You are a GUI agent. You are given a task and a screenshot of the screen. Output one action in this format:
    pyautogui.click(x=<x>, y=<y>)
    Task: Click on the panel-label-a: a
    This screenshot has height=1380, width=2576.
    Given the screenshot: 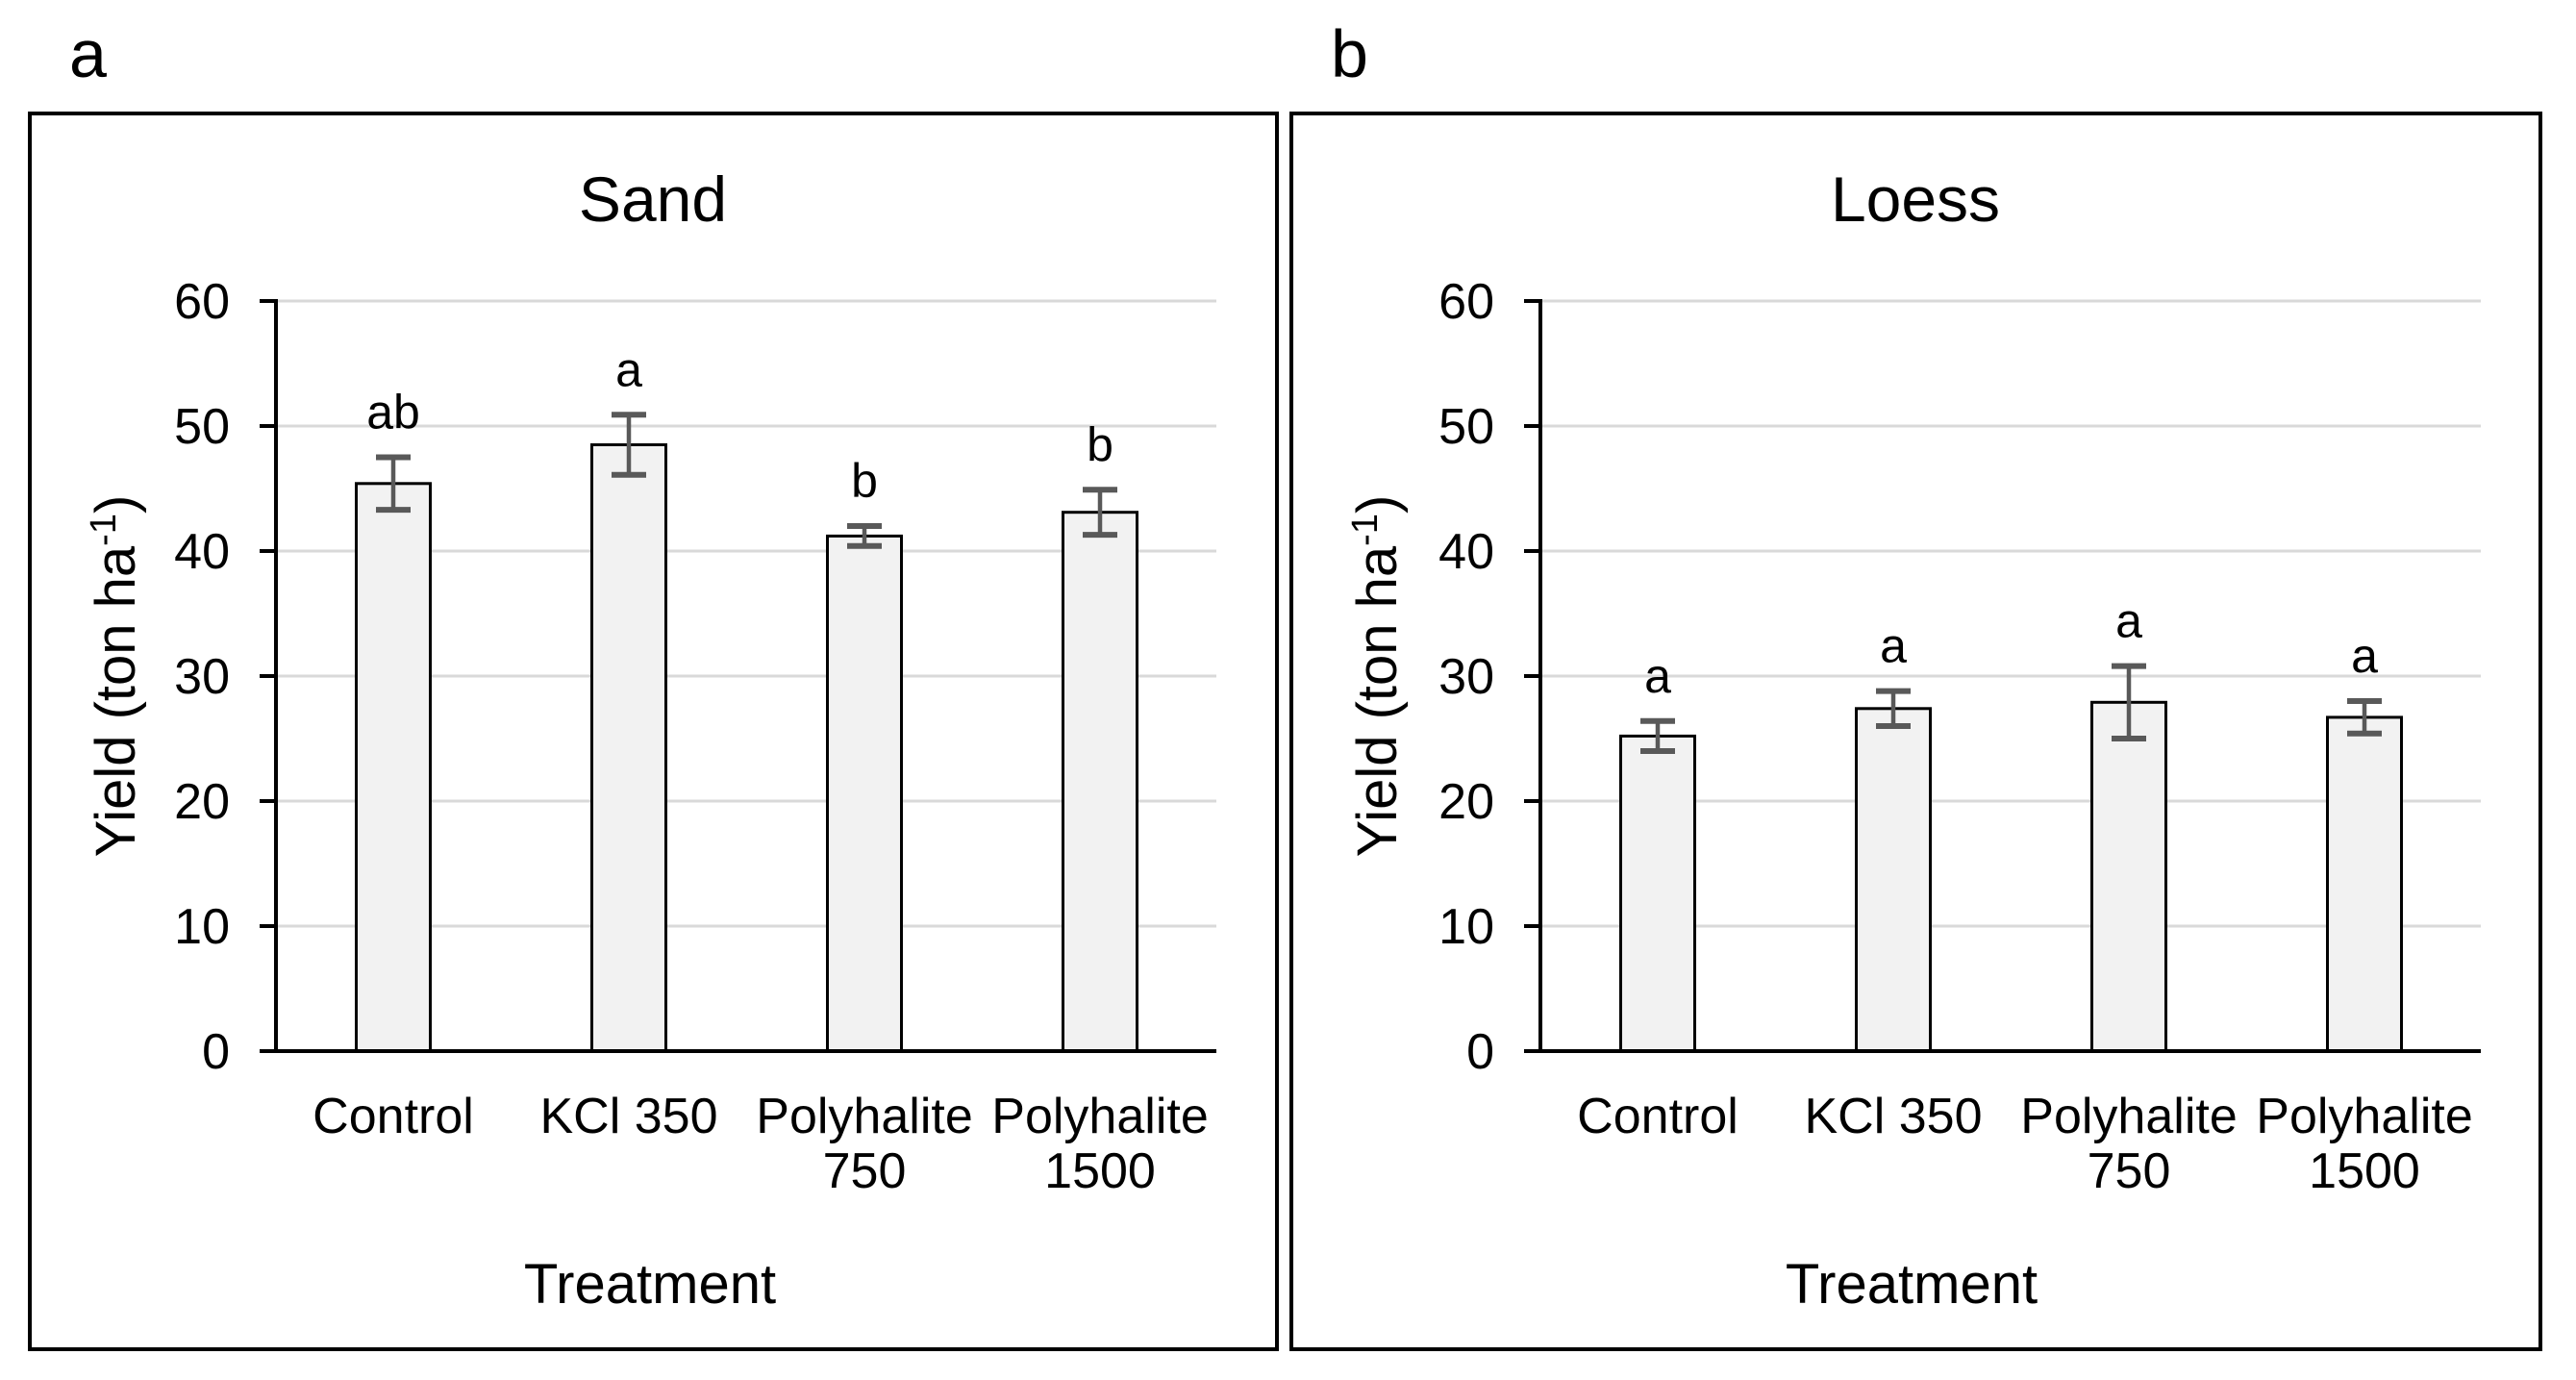 What is the action you would take?
    pyautogui.click(x=88, y=53)
    